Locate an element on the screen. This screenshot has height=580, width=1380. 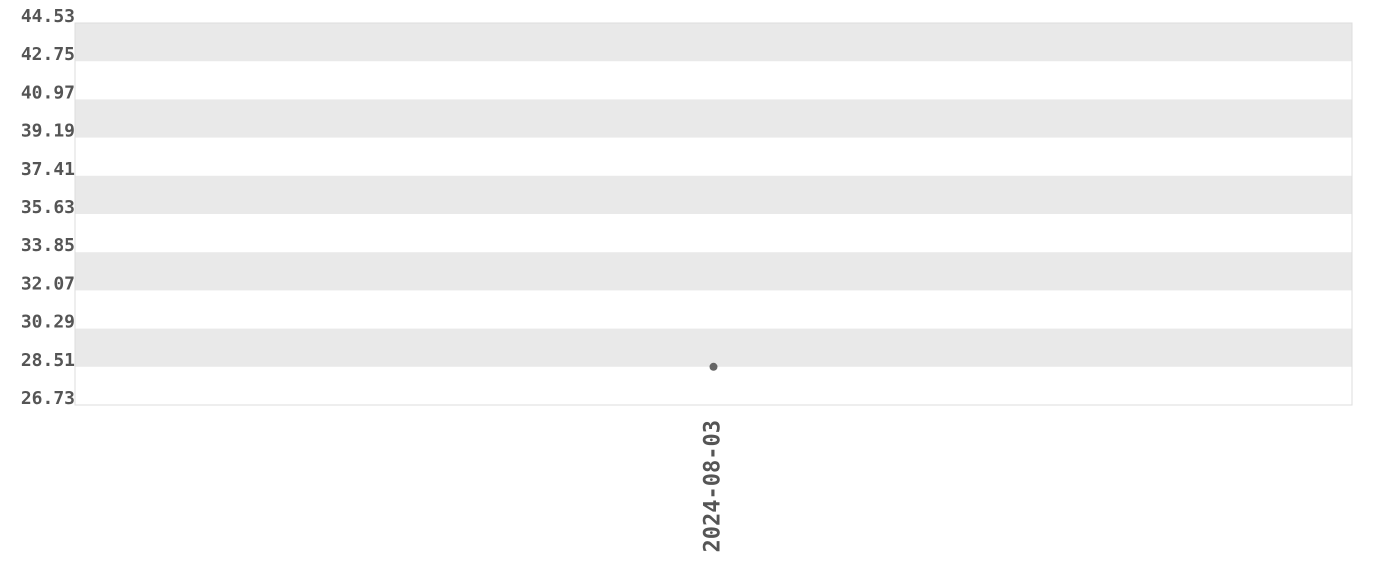
y-tick-label: 39.19 is located at coordinates (48, 131).